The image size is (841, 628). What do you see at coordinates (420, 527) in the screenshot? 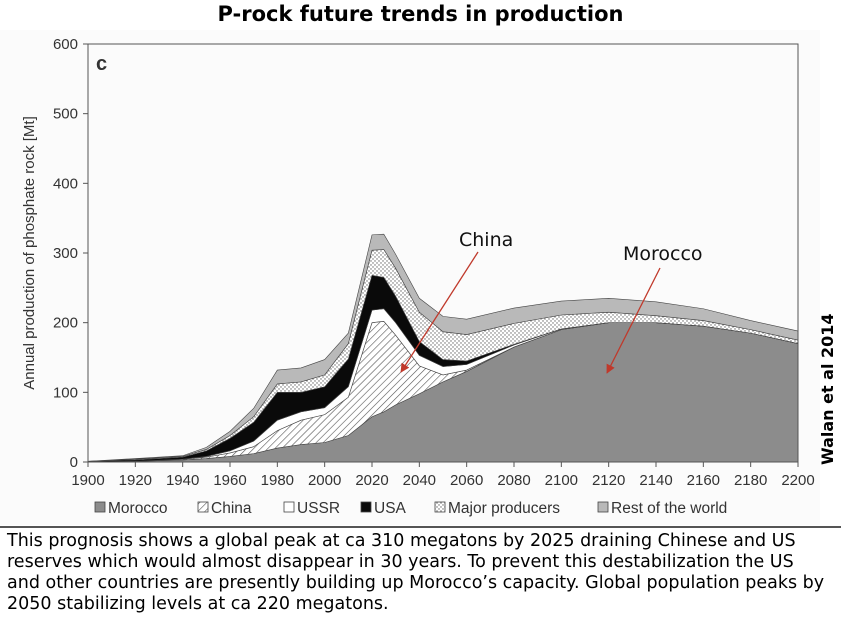
I see `caption-divider` at bounding box center [420, 527].